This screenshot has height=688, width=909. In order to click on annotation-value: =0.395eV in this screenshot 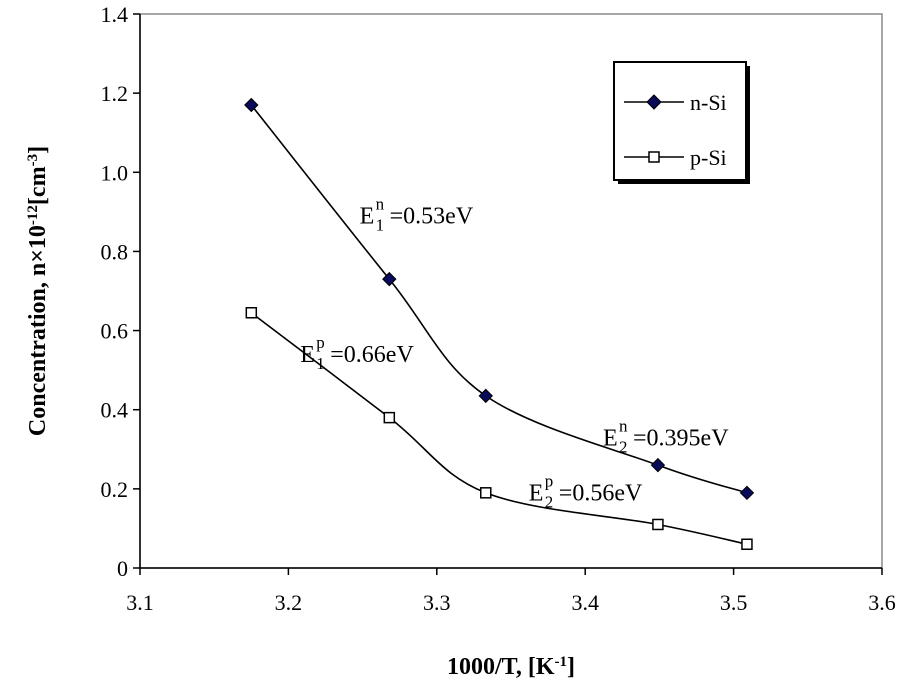, I will do `click(681, 438)`.